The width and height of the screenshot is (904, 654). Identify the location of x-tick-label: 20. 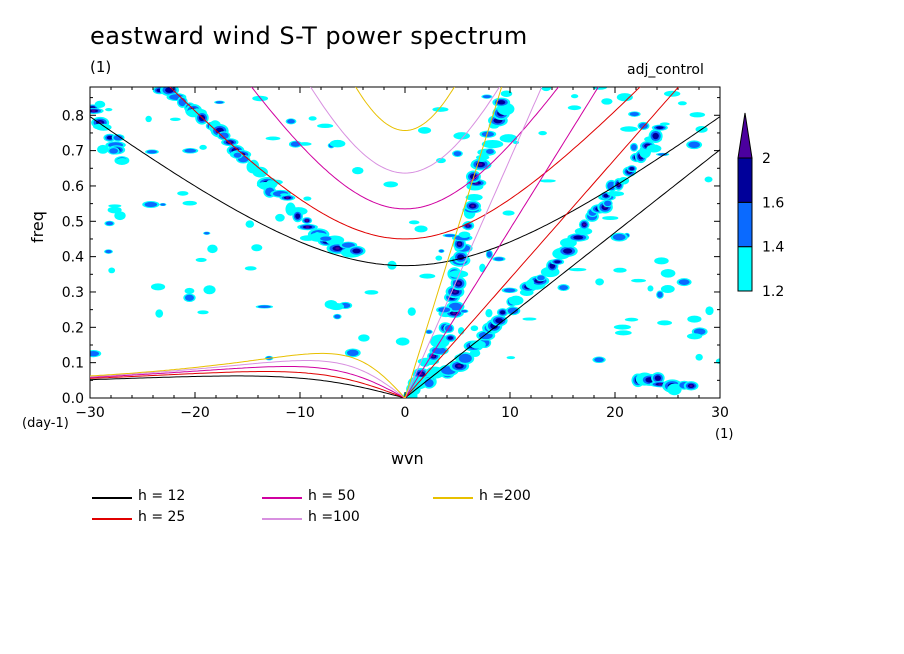
(615, 413).